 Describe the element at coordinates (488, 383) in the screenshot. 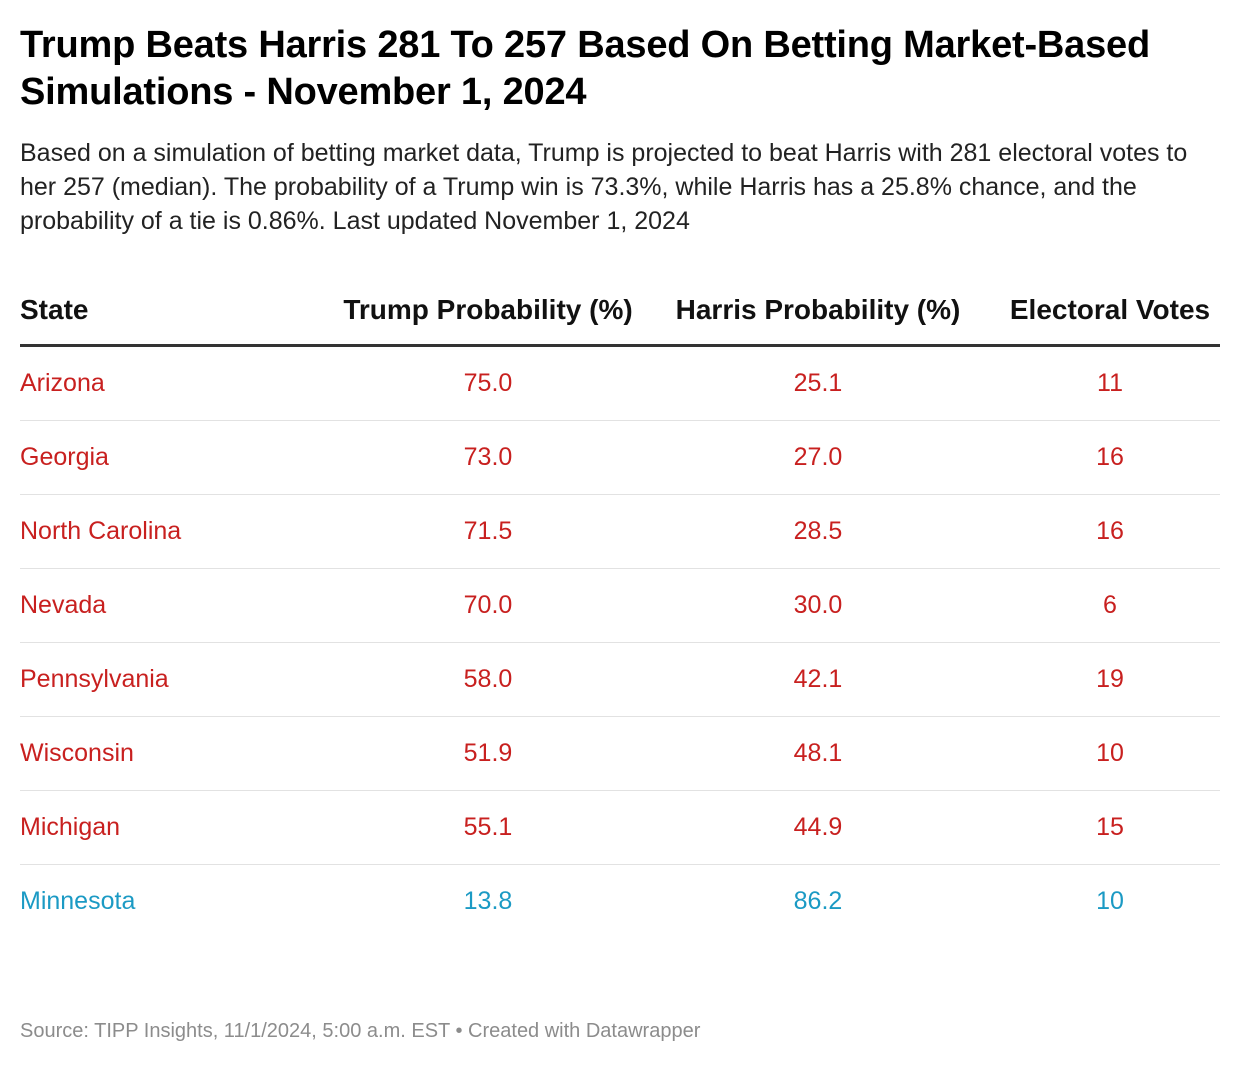

I see `cell-trump-probability: 75.0` at that location.